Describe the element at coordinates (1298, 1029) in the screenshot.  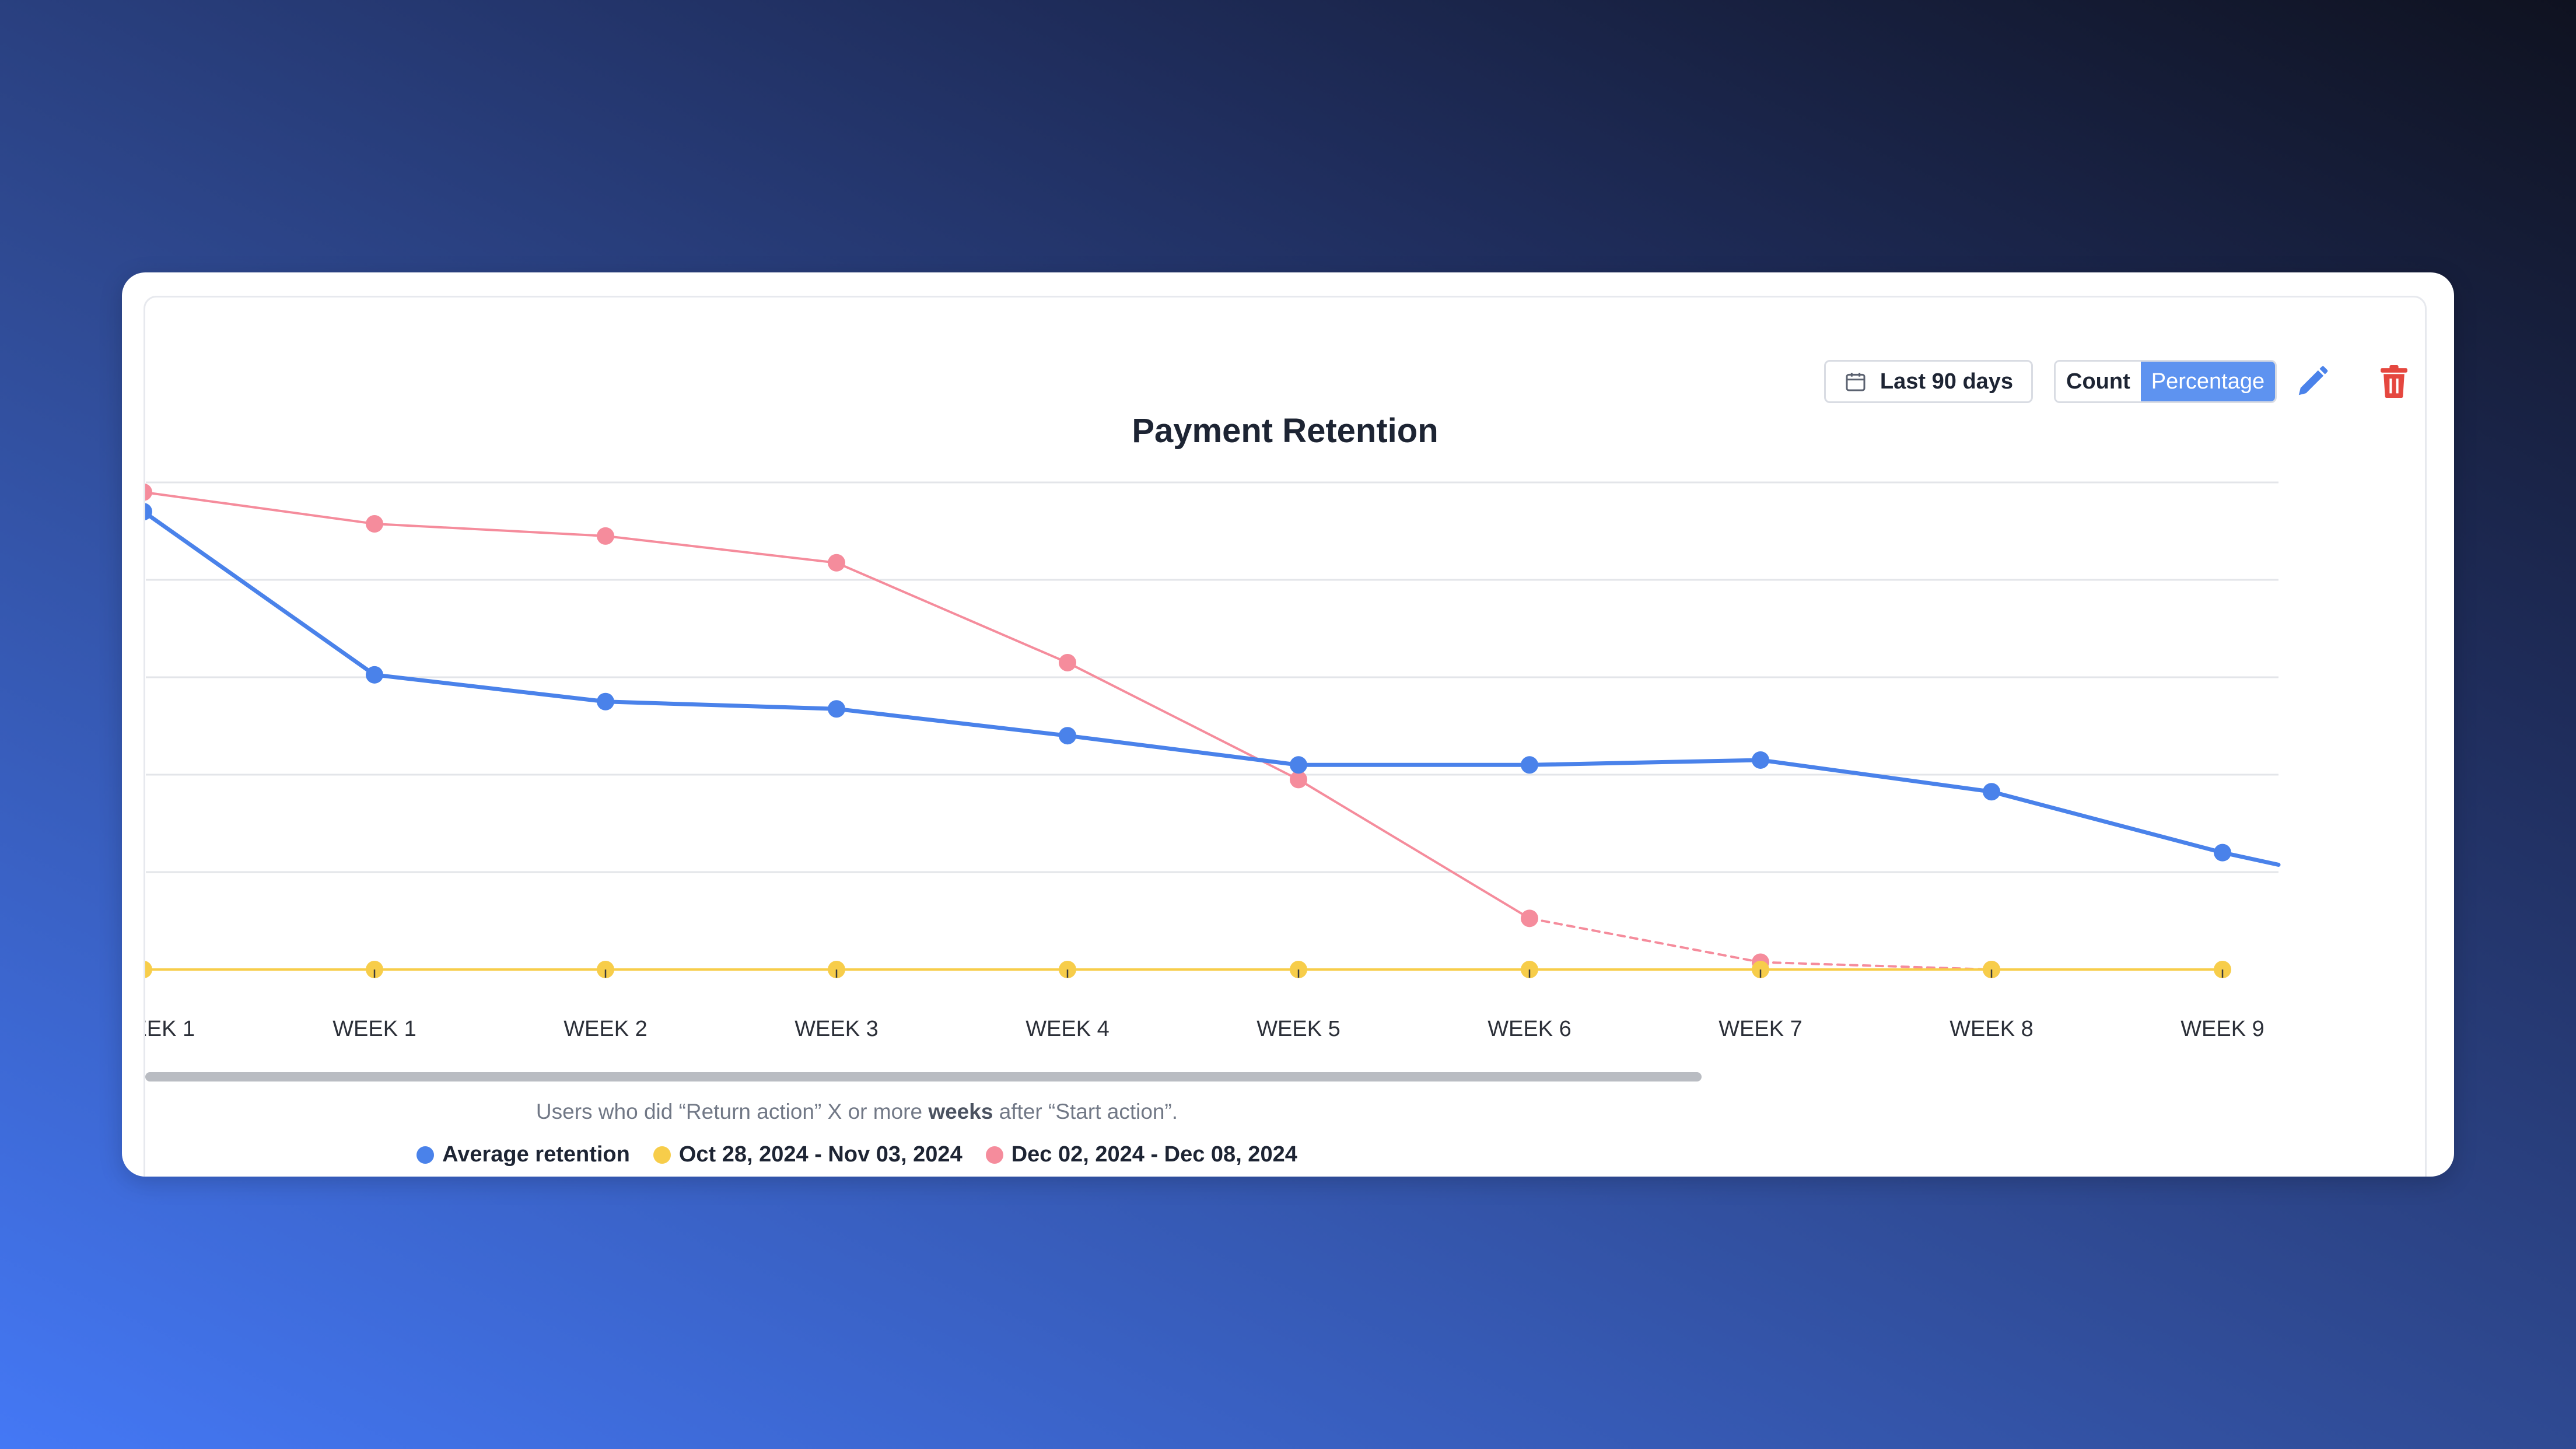
I see `x-tick-label: WEEK 5` at that location.